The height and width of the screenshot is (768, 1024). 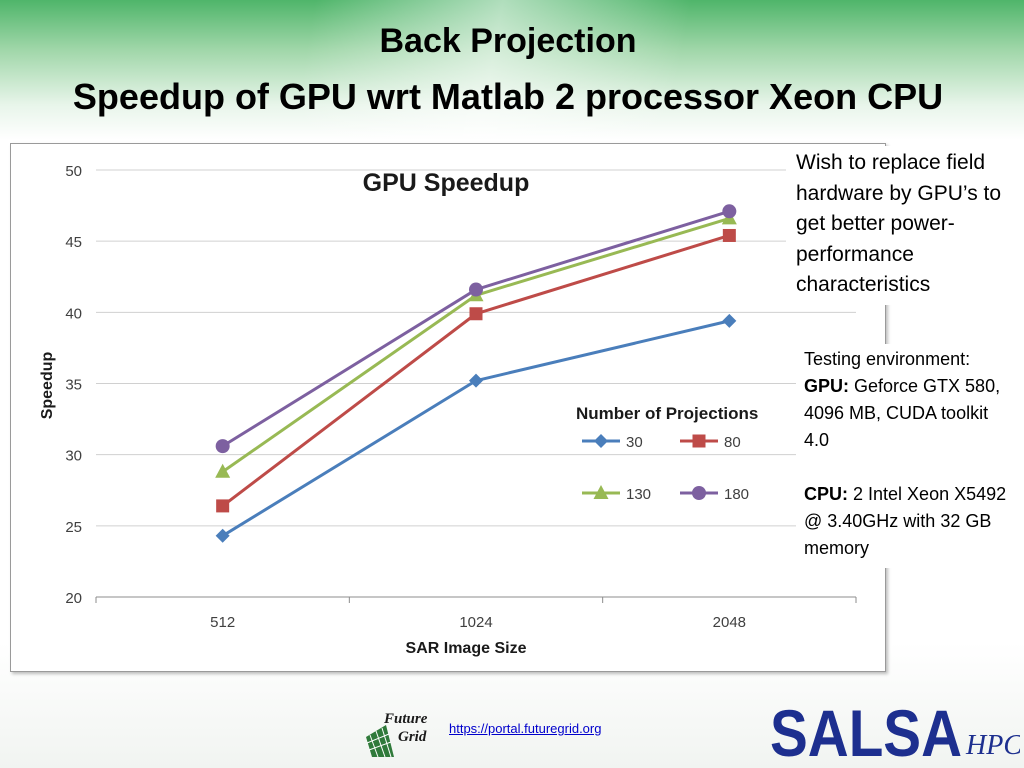 What do you see at coordinates (732, 442) in the screenshot?
I see `legend-label-80: 80` at bounding box center [732, 442].